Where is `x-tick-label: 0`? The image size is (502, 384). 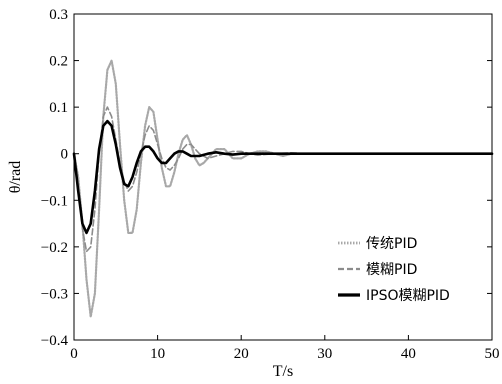 x-tick-label: 0 is located at coordinates (74, 354).